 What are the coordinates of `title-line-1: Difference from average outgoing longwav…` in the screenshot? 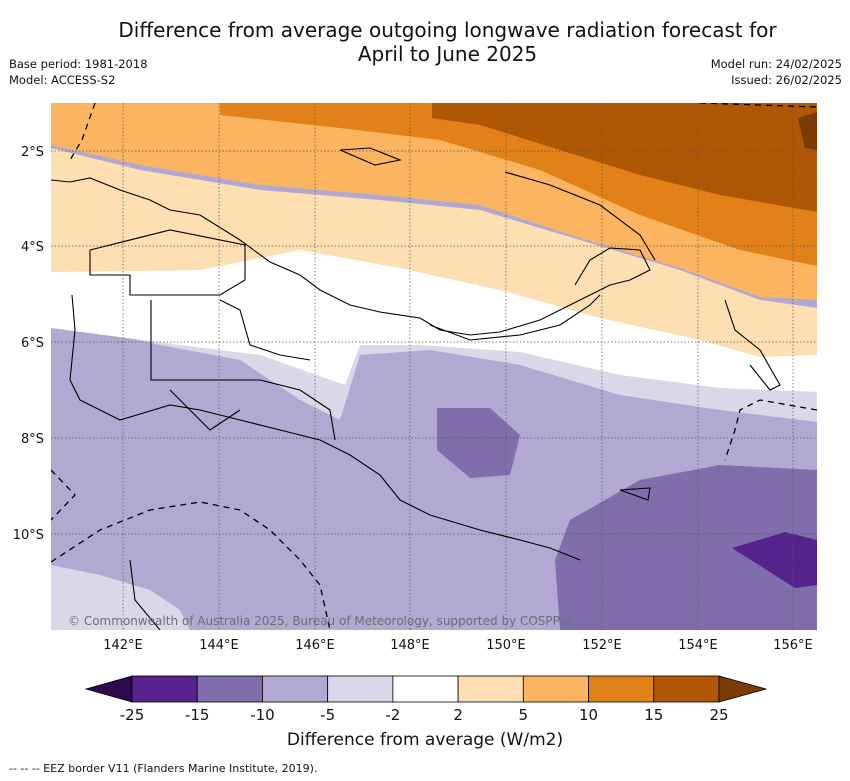 It's located at (447, 30).